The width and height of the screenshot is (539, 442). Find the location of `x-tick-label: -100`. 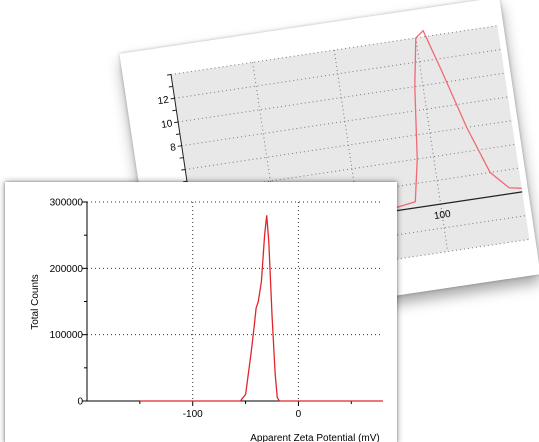

x-tick-label: -100 is located at coordinates (193, 414).